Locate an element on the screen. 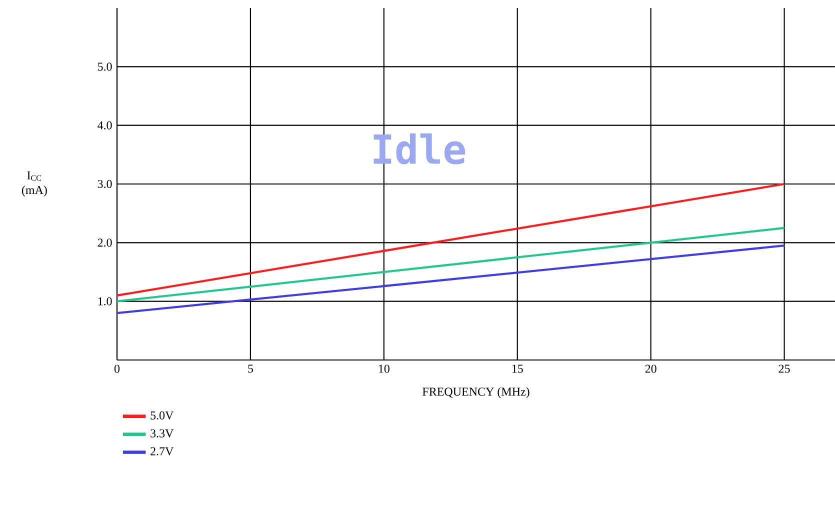  y-tick-label: 2.0 is located at coordinates (105, 242).